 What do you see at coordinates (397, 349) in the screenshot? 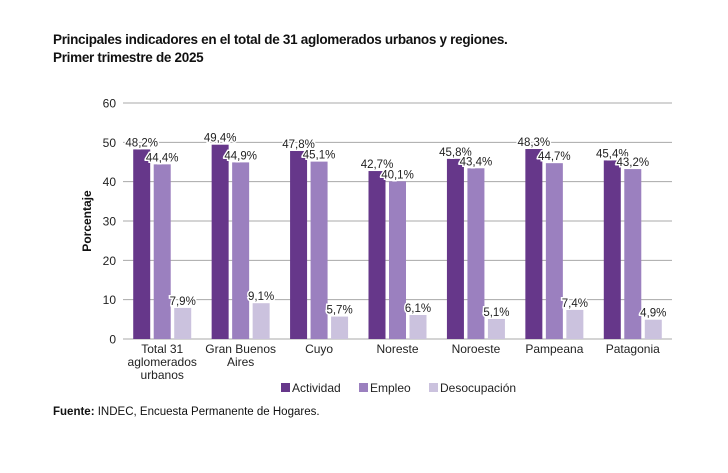
I see `x-tick-label: Noreste` at bounding box center [397, 349].